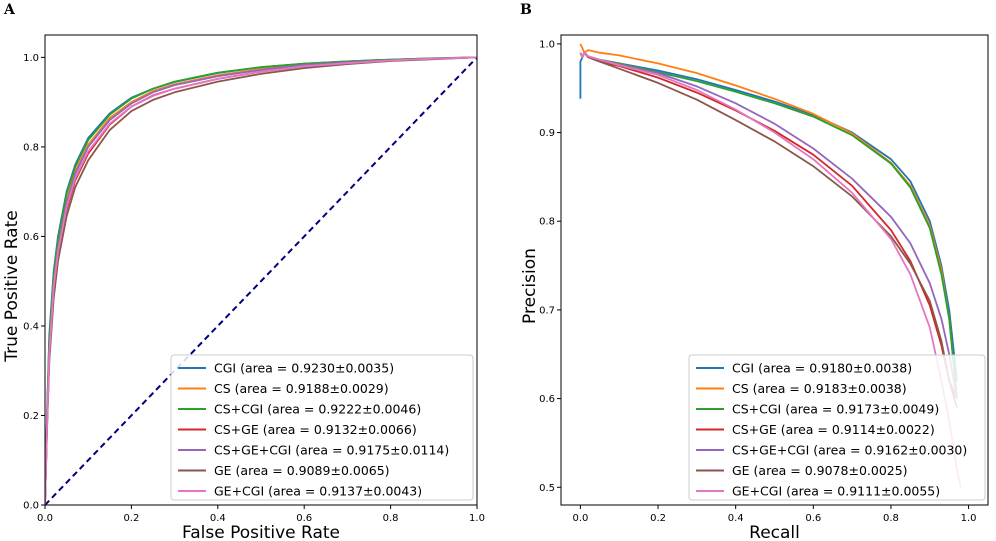 This screenshot has width=996, height=541. What do you see at coordinates (547, 133) in the screenshot?
I see `y-tick-label: 0.9` at bounding box center [547, 133].